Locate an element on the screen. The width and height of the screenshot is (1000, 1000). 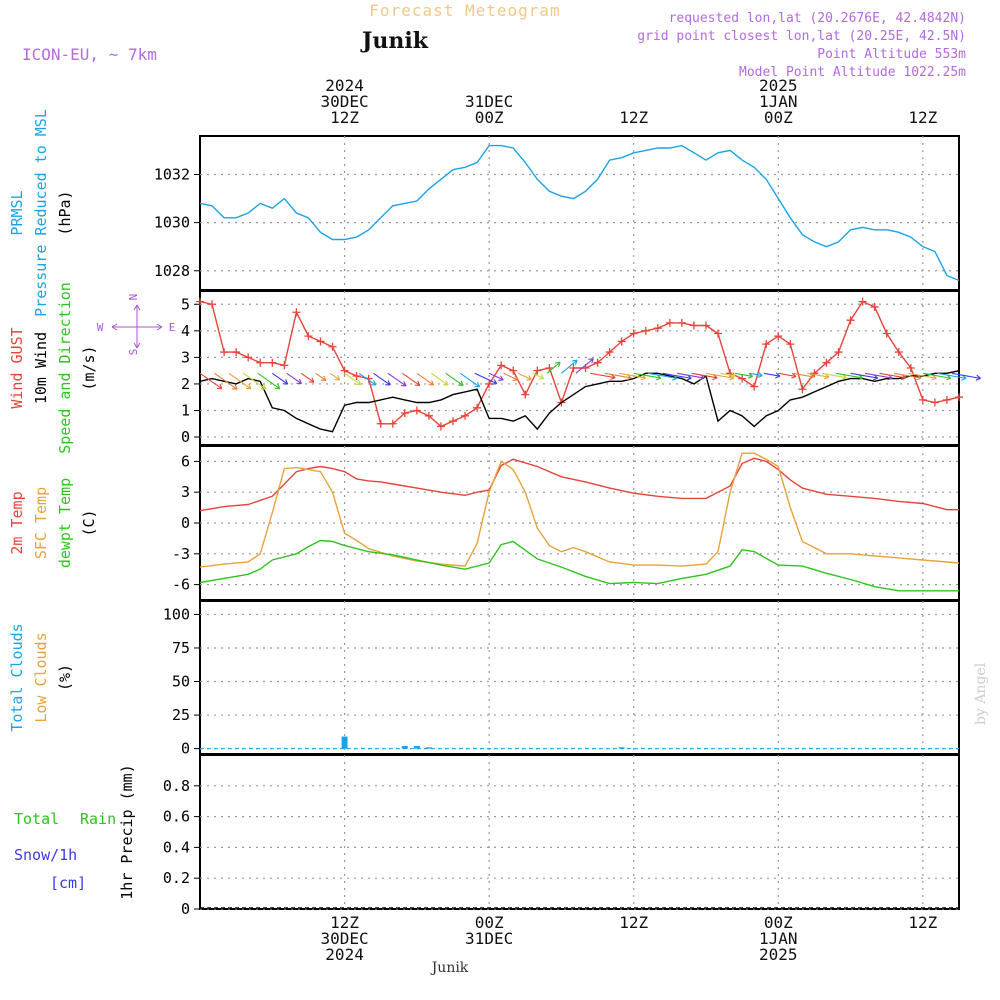
compass-west: W is located at coordinates (100, 327).